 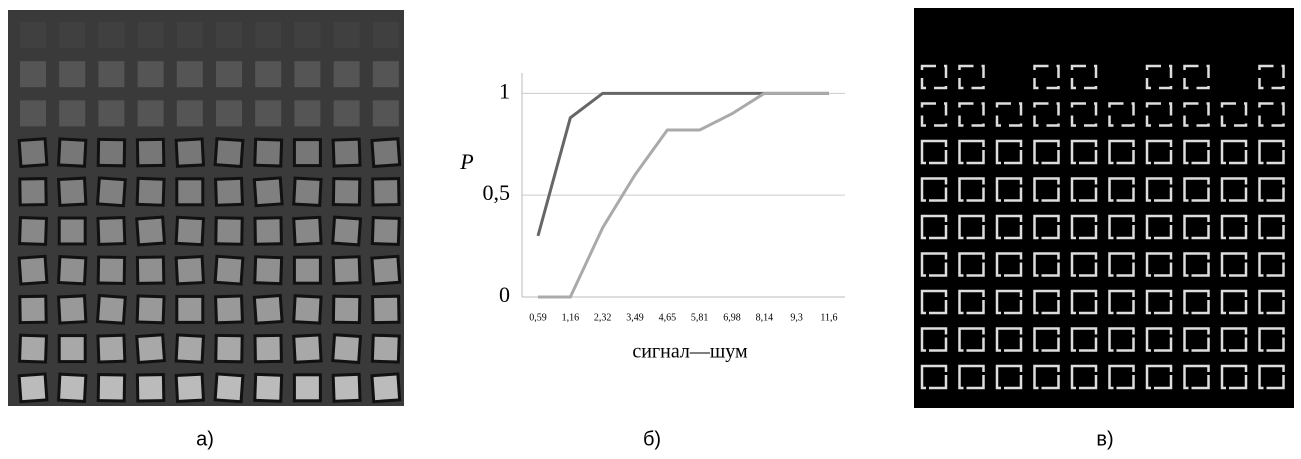 I want to click on y-axis-label: P, so click(x=466, y=161).